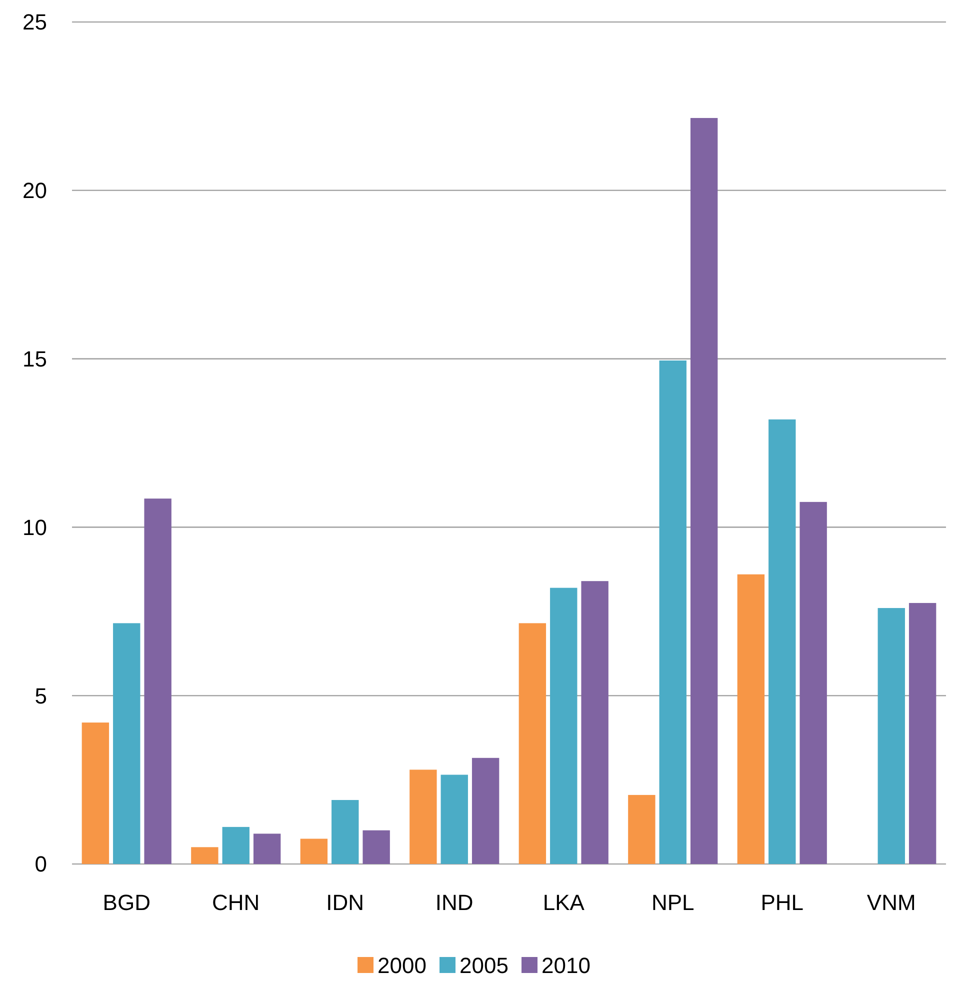  Describe the element at coordinates (566, 965) in the screenshot. I see `legend-label: 2010` at that location.